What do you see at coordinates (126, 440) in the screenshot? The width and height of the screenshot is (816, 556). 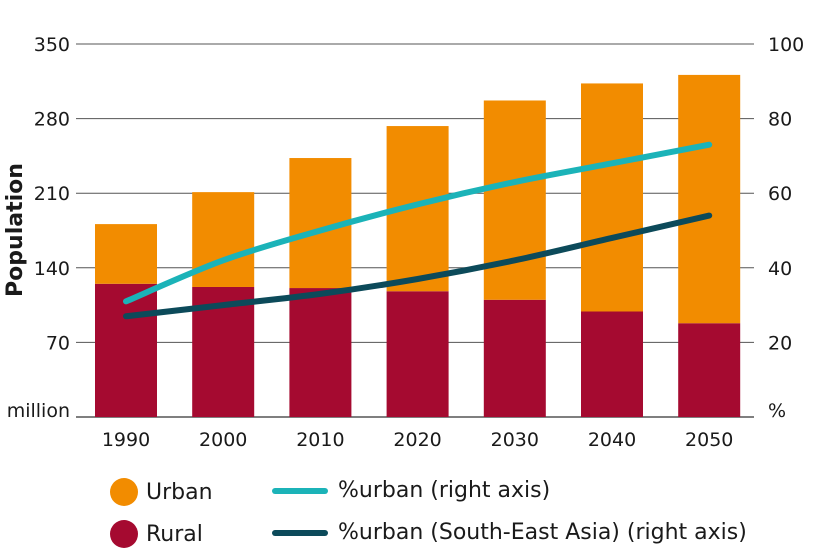 I see `x-tick-label: 1990` at bounding box center [126, 440].